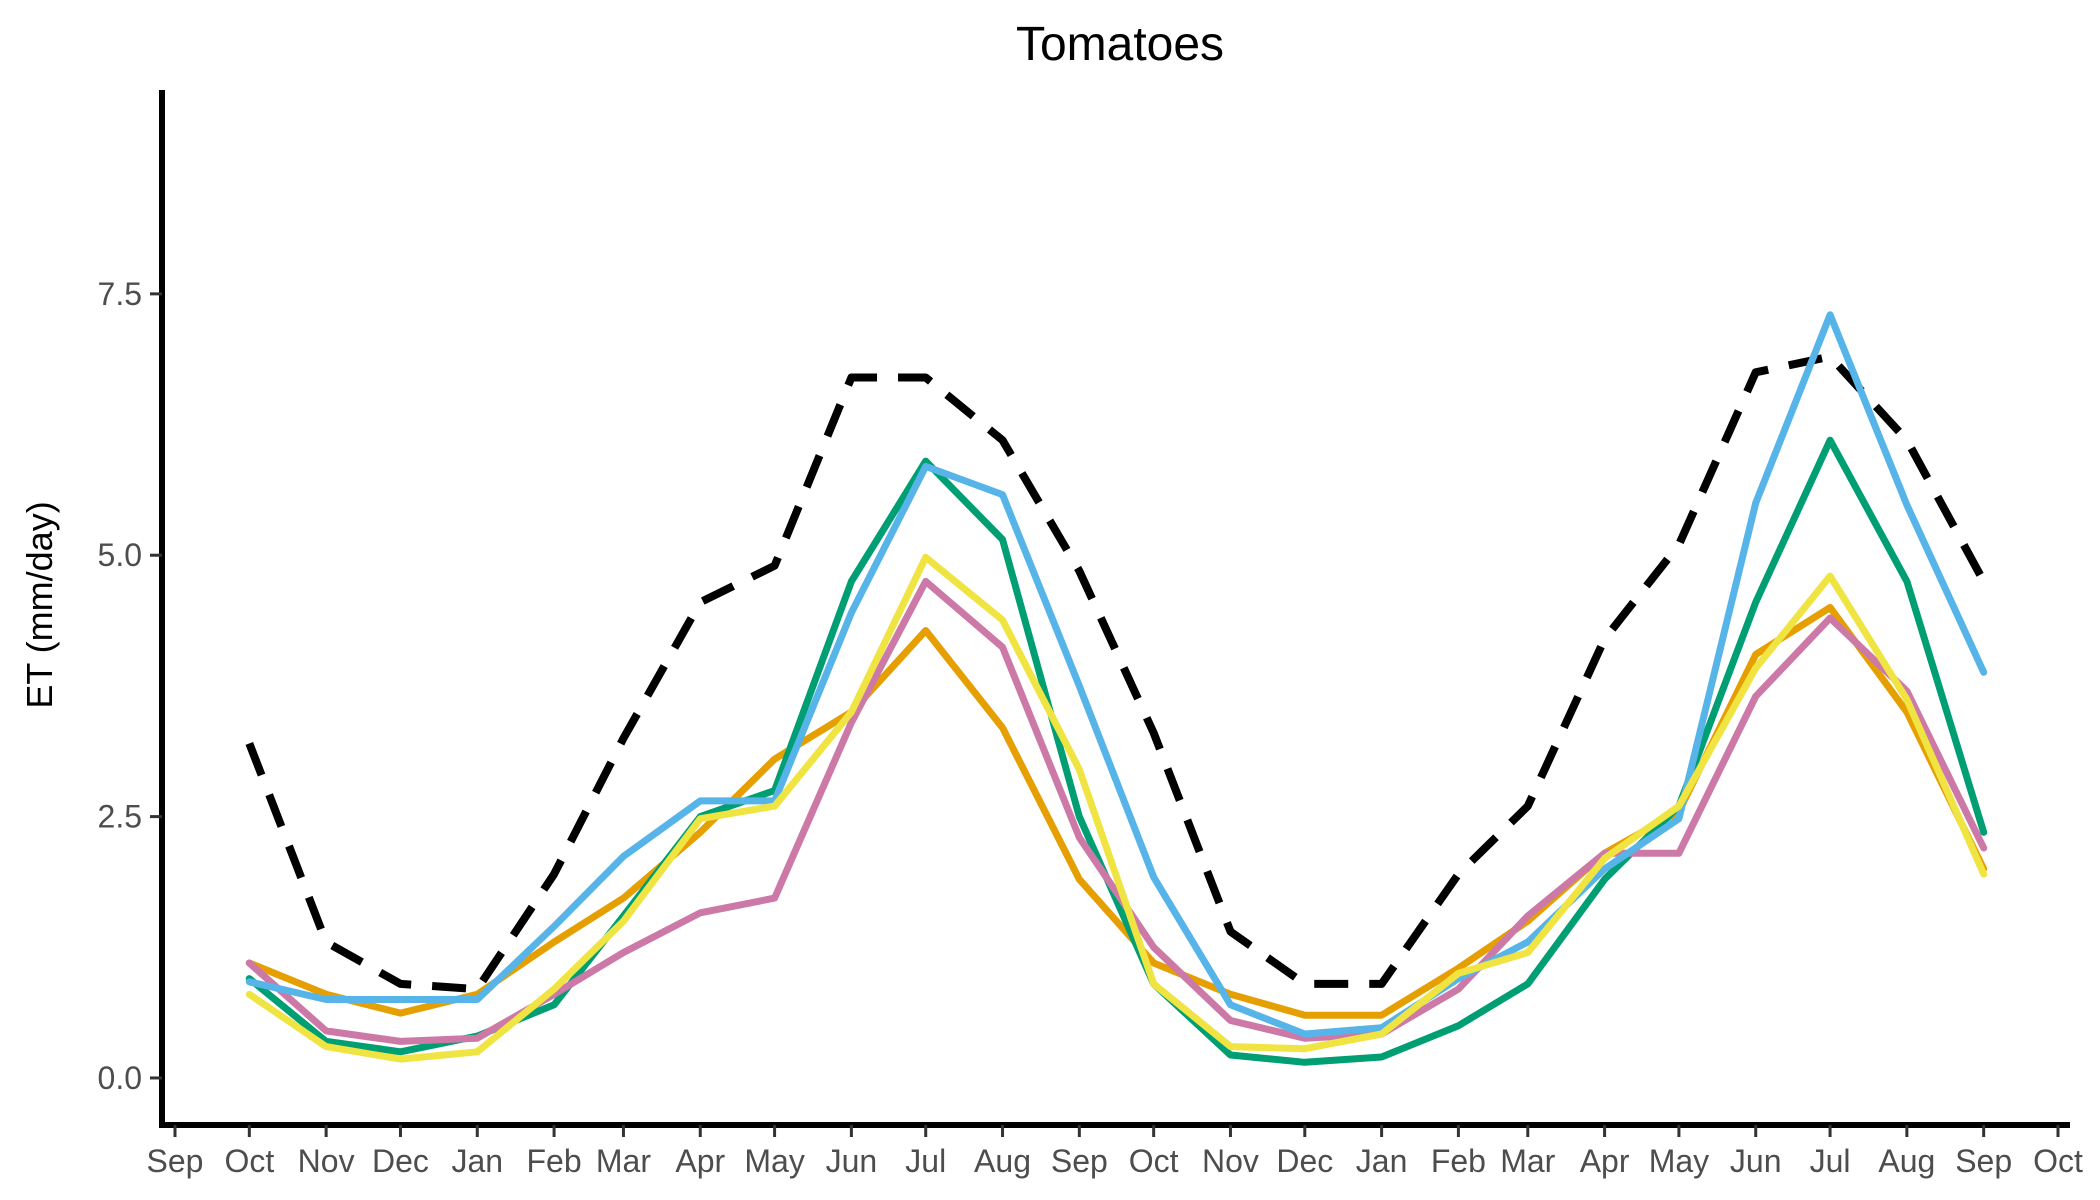  What do you see at coordinates (120, 817) in the screenshot?
I see `y-tick-label: 2.5` at bounding box center [120, 817].